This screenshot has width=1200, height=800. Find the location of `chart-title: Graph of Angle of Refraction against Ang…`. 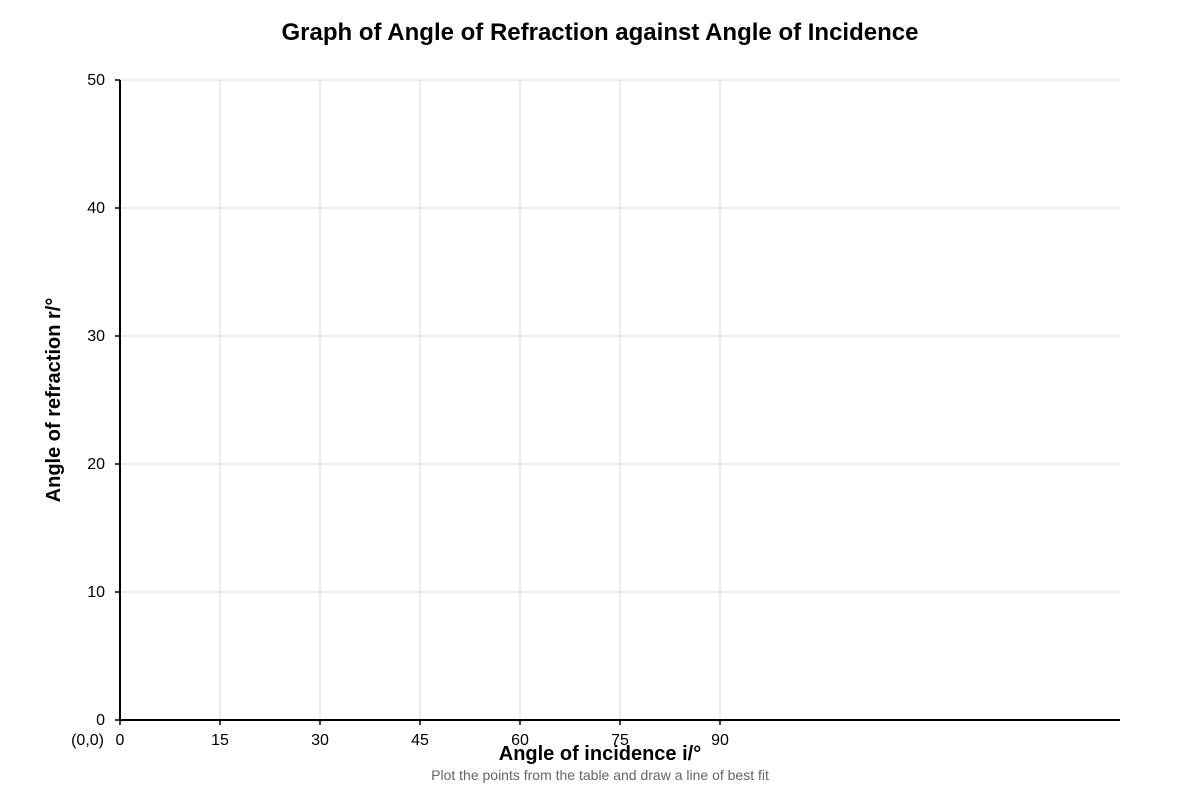

chart-title: Graph of Angle of Refraction against Ang… is located at coordinates (600, 32).